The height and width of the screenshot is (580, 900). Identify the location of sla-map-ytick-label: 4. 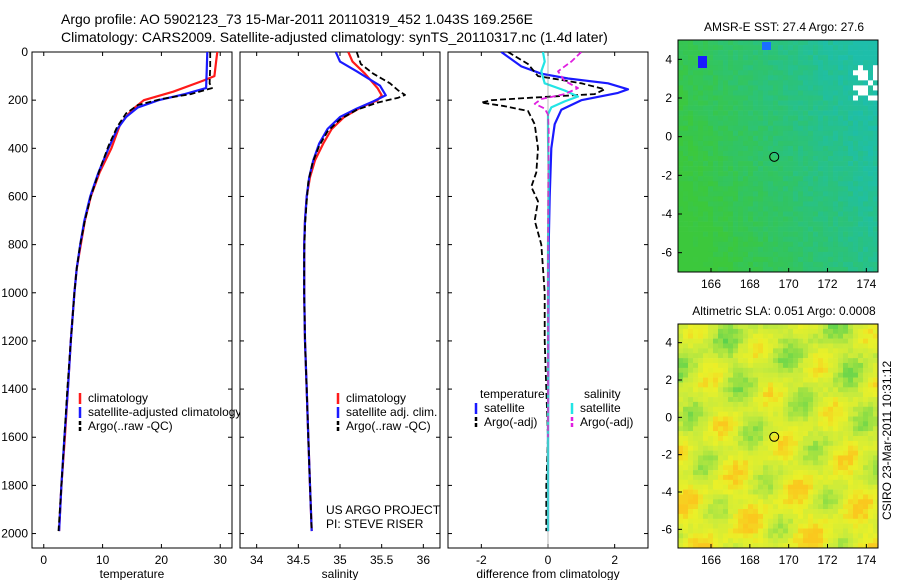
(668, 343).